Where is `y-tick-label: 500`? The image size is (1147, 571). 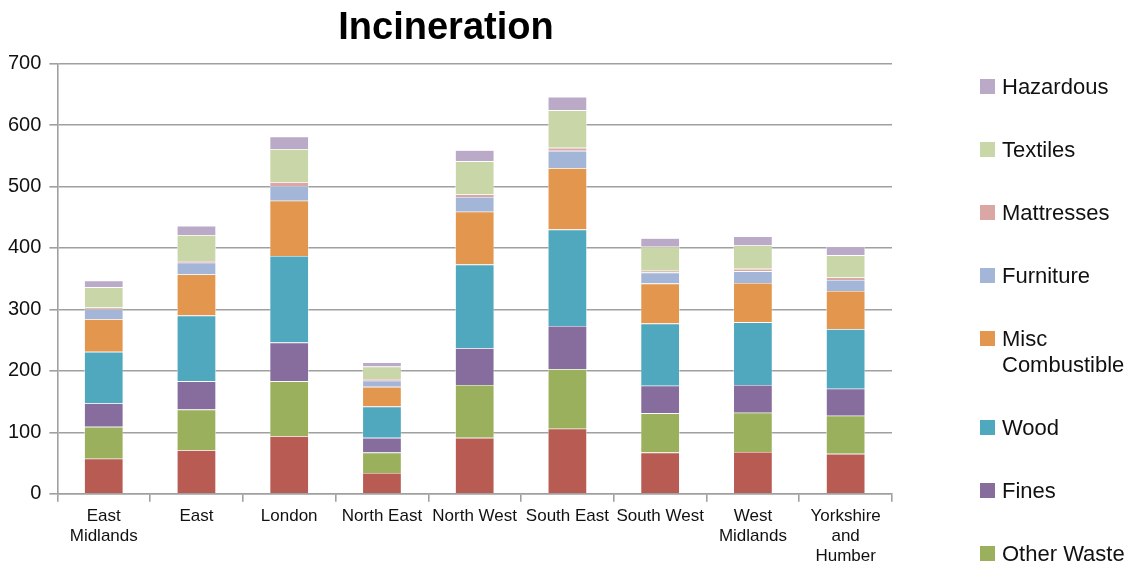 y-tick-label: 500 is located at coordinates (24, 185).